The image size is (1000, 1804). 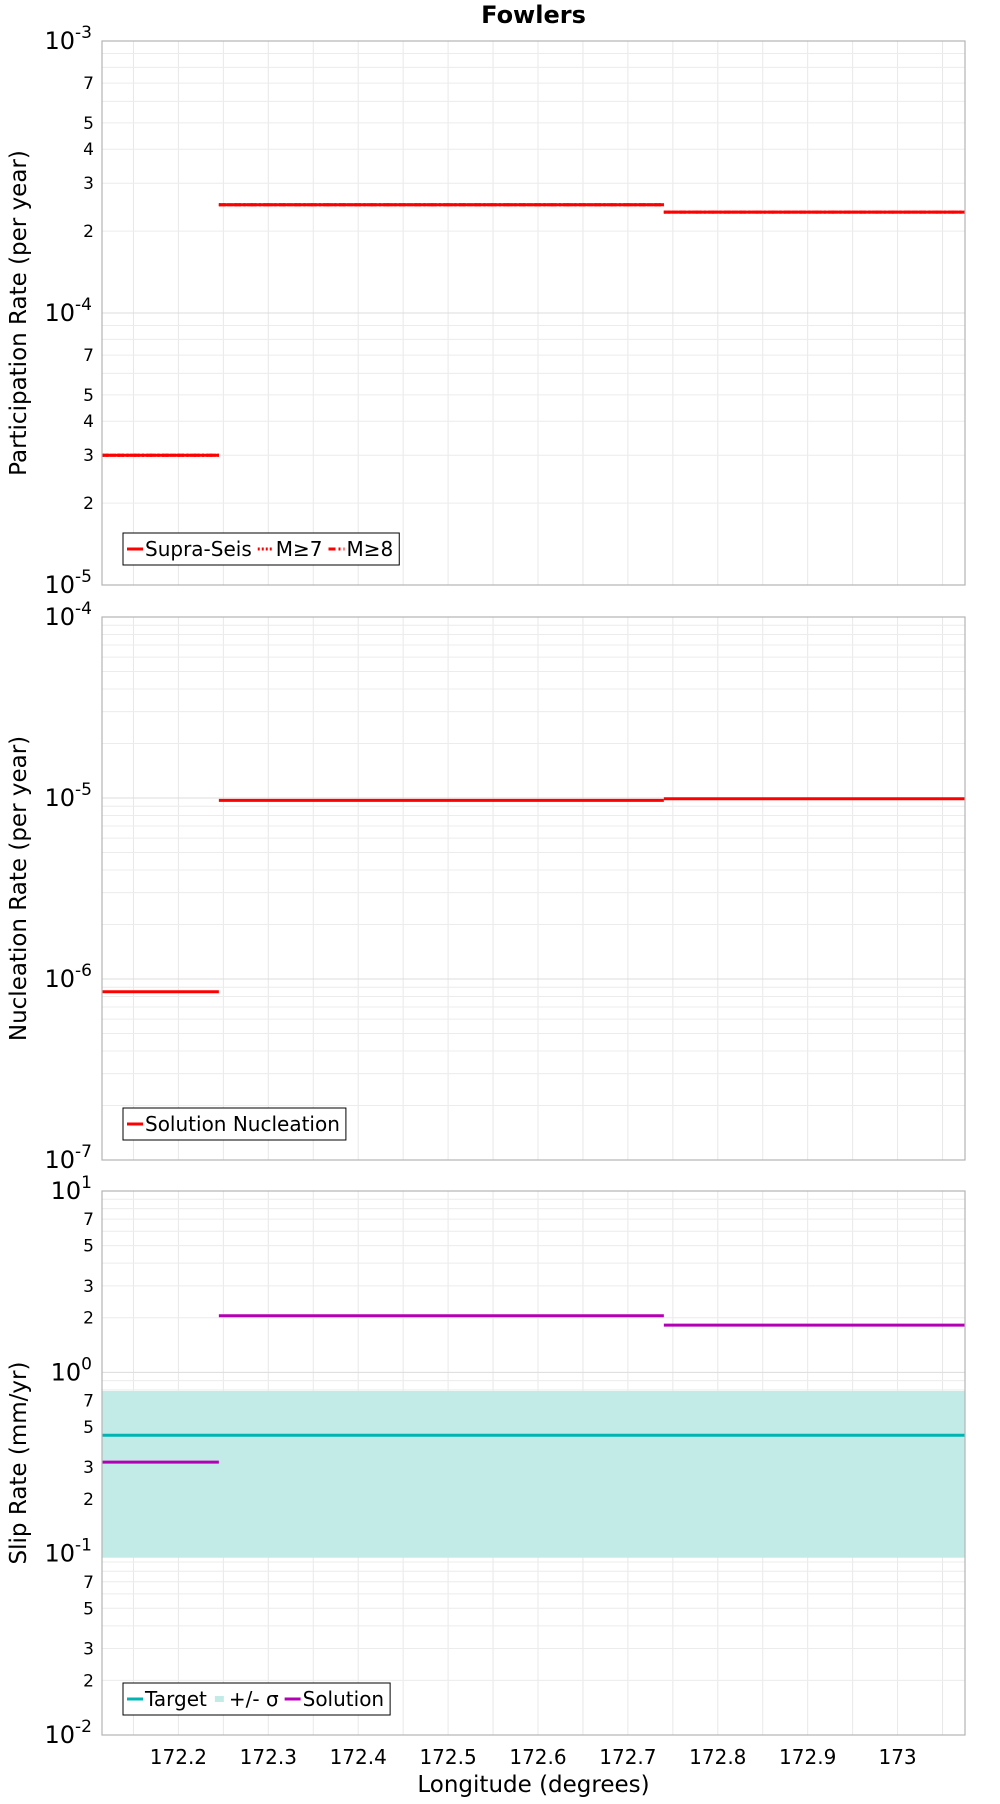 I want to click on slip-legend: Target +/- σ Solution, so click(x=256, y=1699).